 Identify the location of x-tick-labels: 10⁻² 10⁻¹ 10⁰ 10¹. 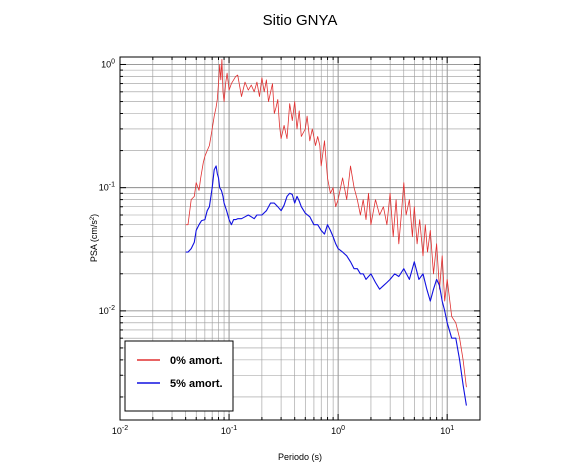
(283, 430).